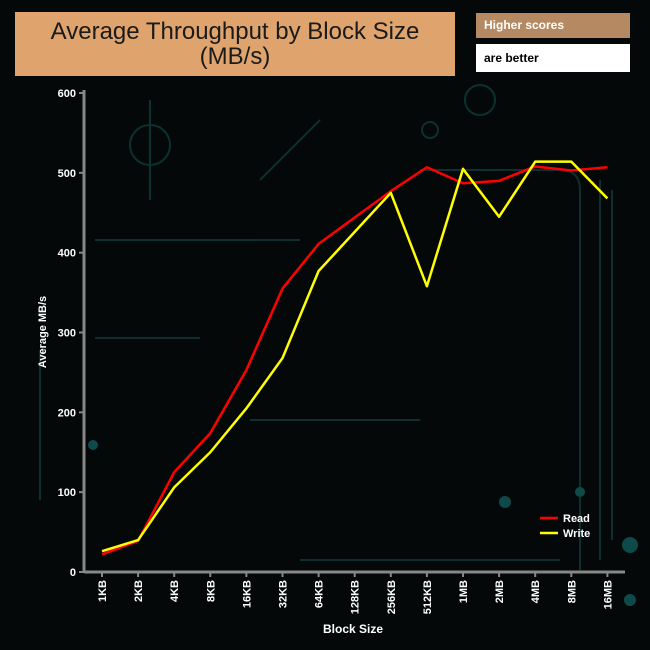 The image size is (650, 650). Describe the element at coordinates (464, 591) in the screenshot. I see `x-tick-label: 1MB` at that location.